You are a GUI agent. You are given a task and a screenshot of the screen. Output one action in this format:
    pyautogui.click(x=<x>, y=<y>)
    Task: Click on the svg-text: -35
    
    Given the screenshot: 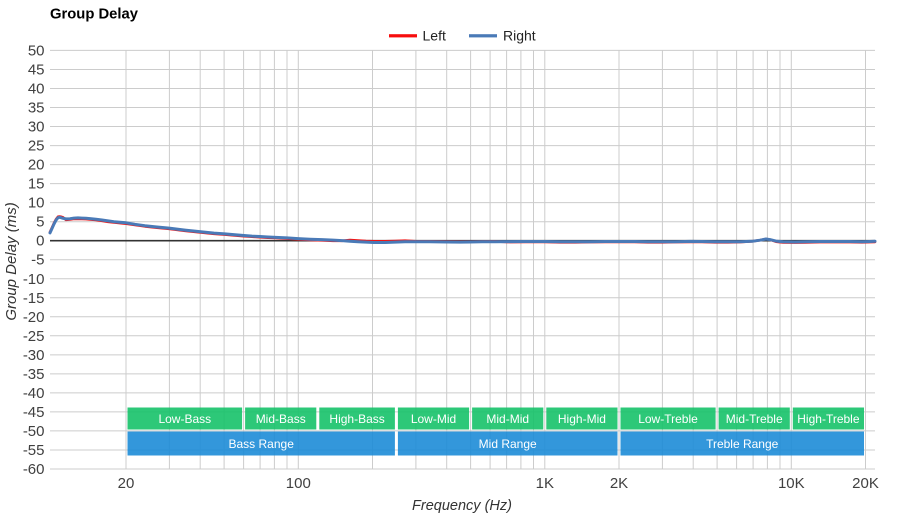 What is the action you would take?
    pyautogui.click(x=34, y=374)
    